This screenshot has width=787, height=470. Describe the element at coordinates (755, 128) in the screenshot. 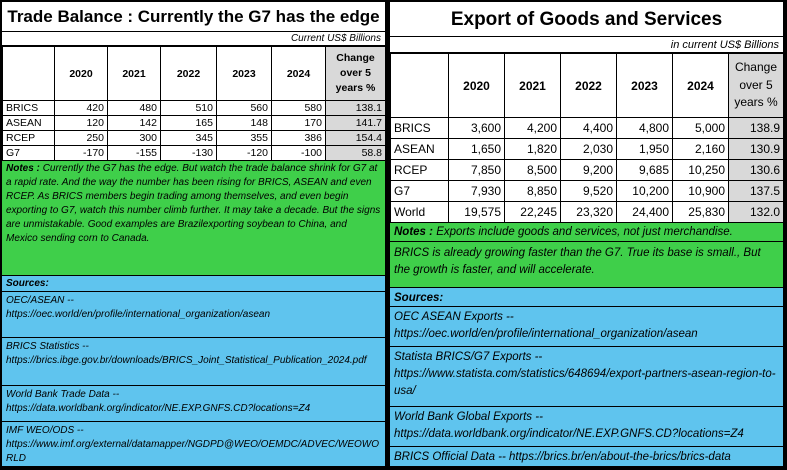

I see `change-cell: 138.9` at that location.